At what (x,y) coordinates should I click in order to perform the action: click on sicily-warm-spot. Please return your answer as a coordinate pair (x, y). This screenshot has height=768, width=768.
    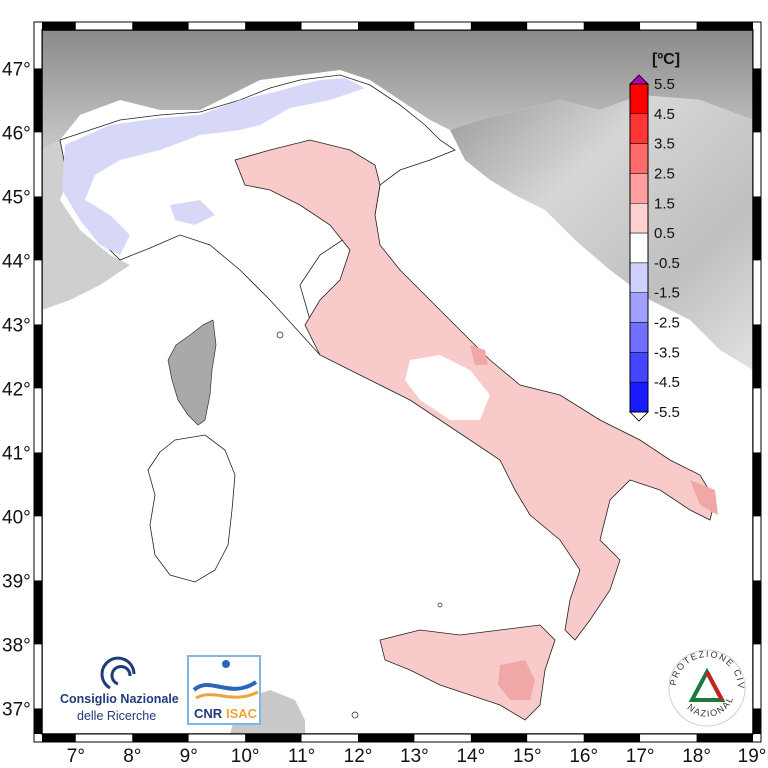
    Looking at the image, I should click on (516, 680).